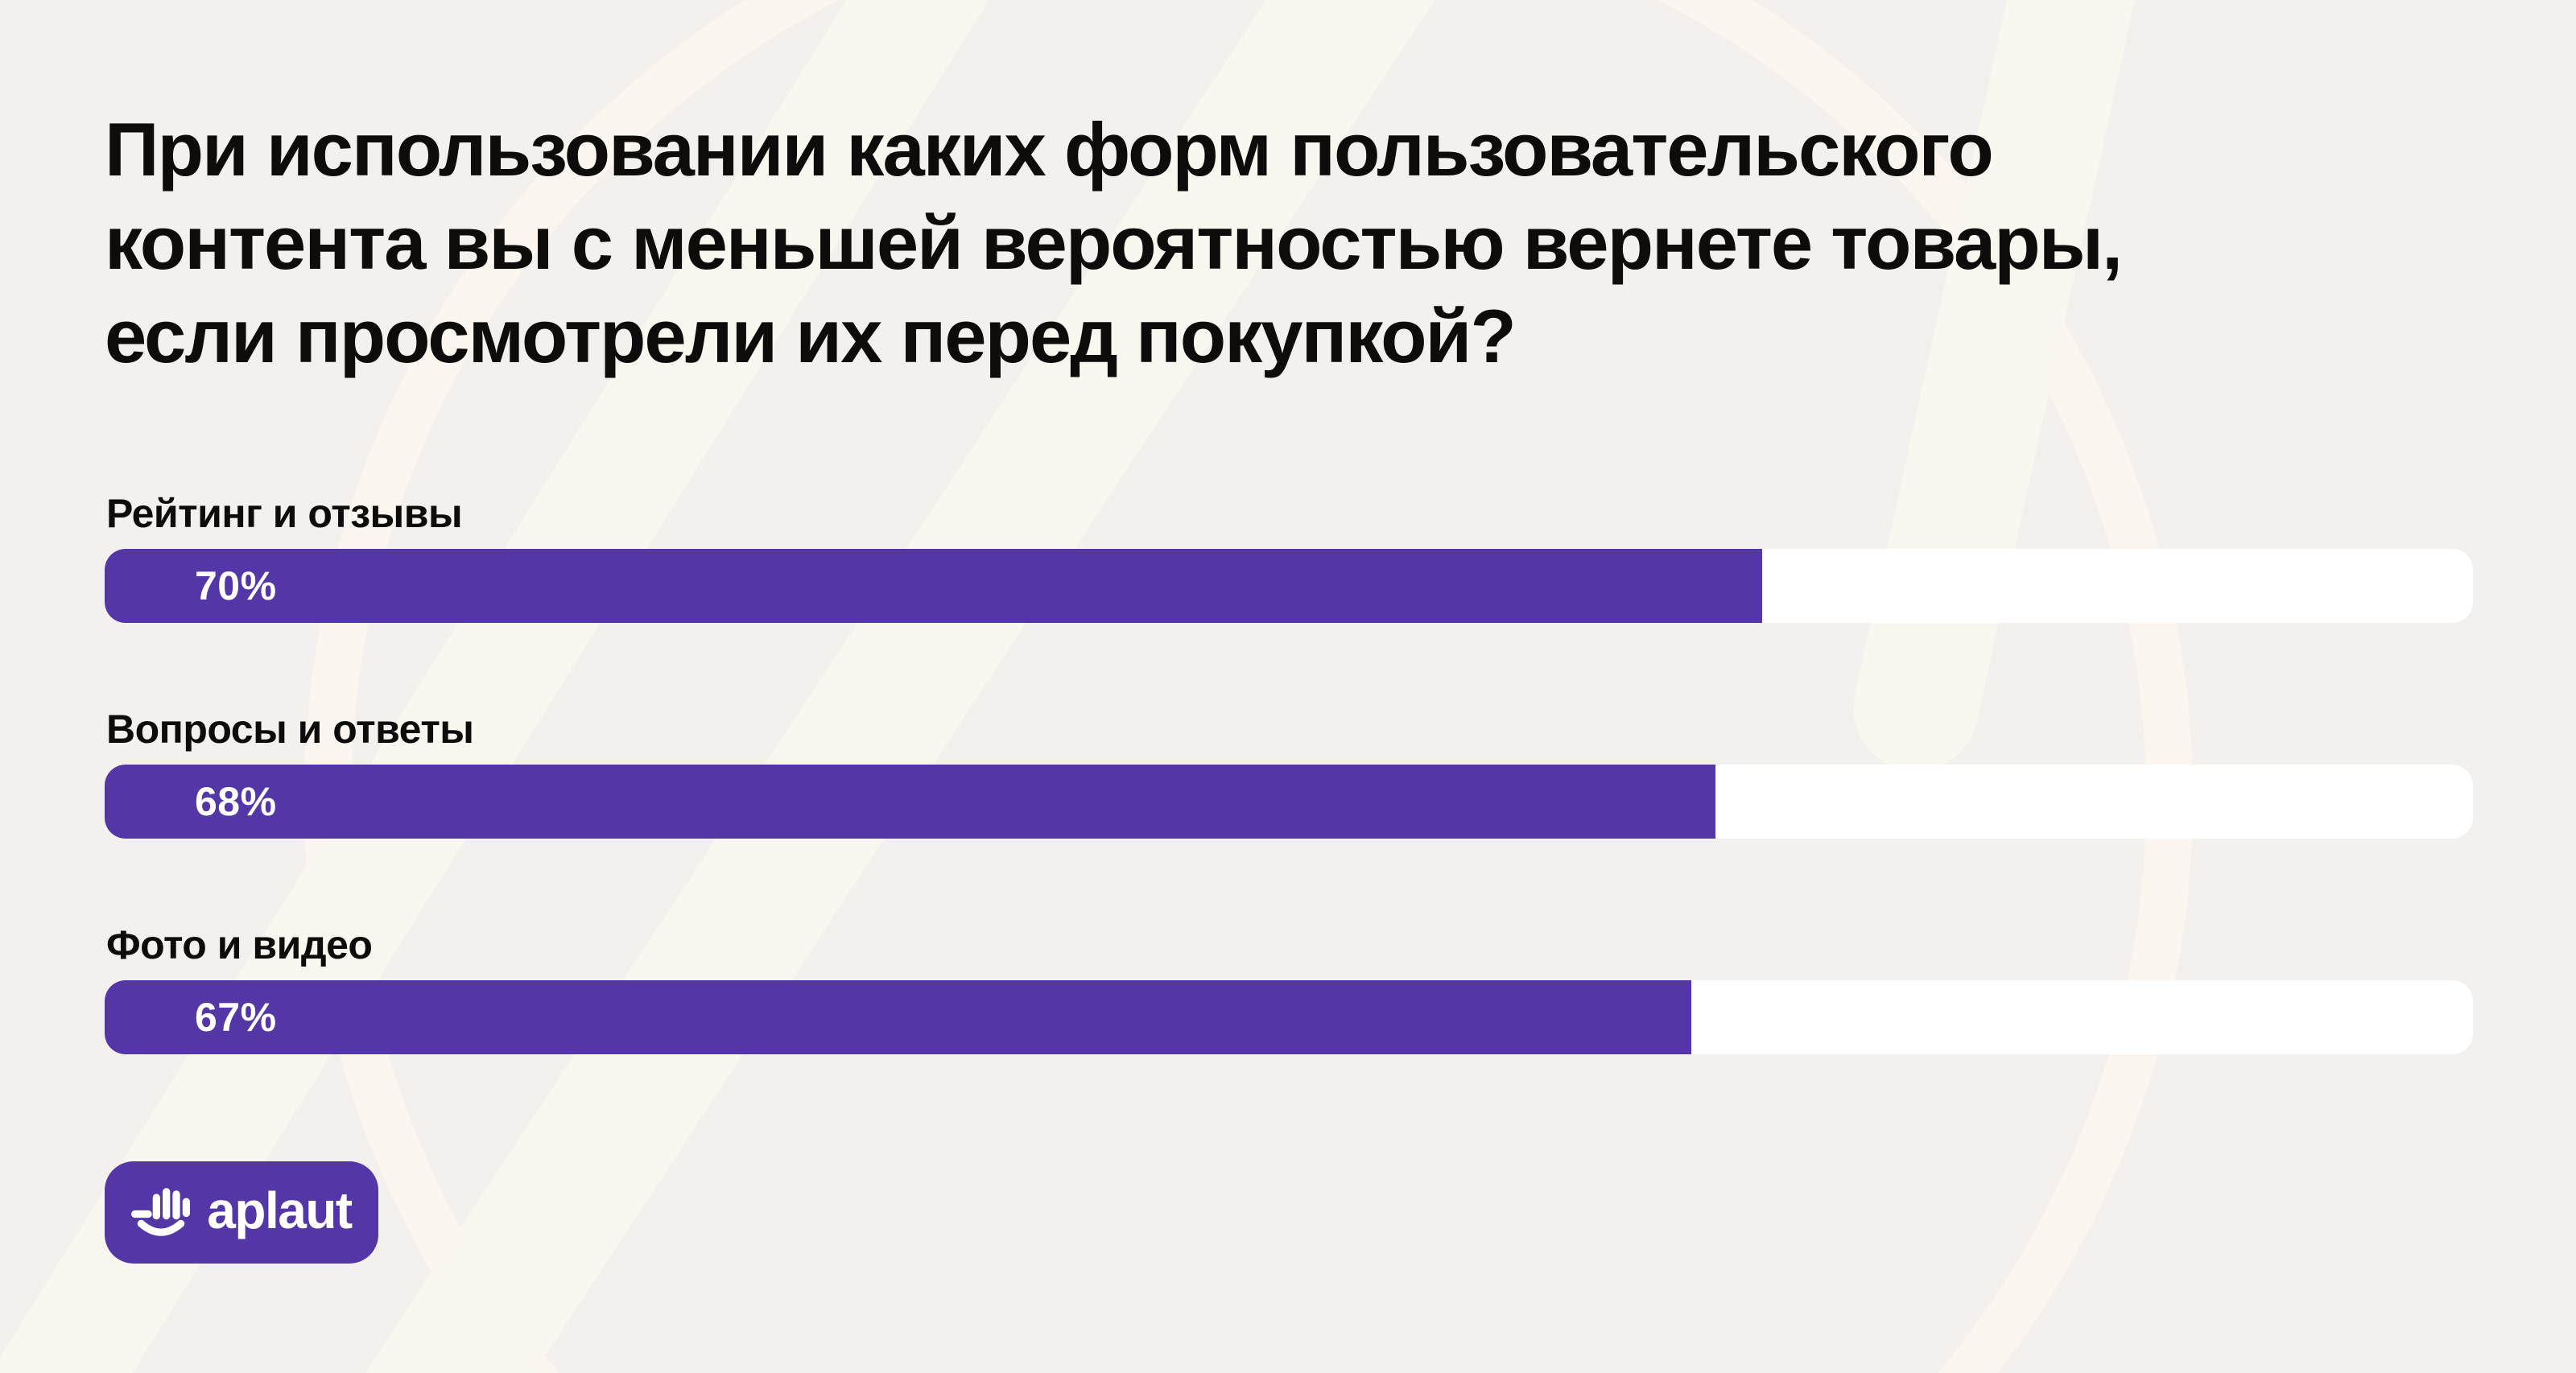 The width and height of the screenshot is (2576, 1373). I want to click on bar-track: 70%, so click(1289, 586).